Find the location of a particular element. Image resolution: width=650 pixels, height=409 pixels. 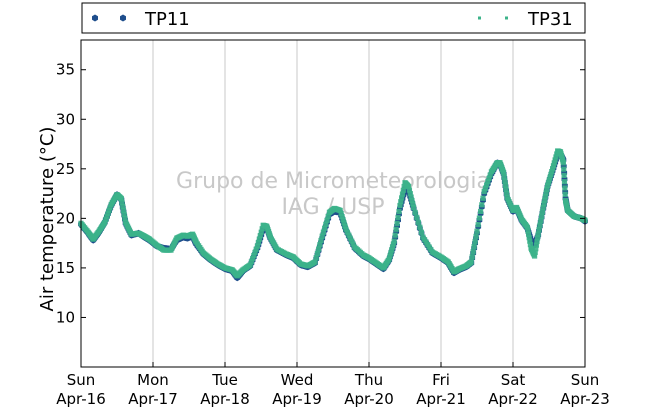

x-tick-date: Apr-21 is located at coordinates (441, 399).